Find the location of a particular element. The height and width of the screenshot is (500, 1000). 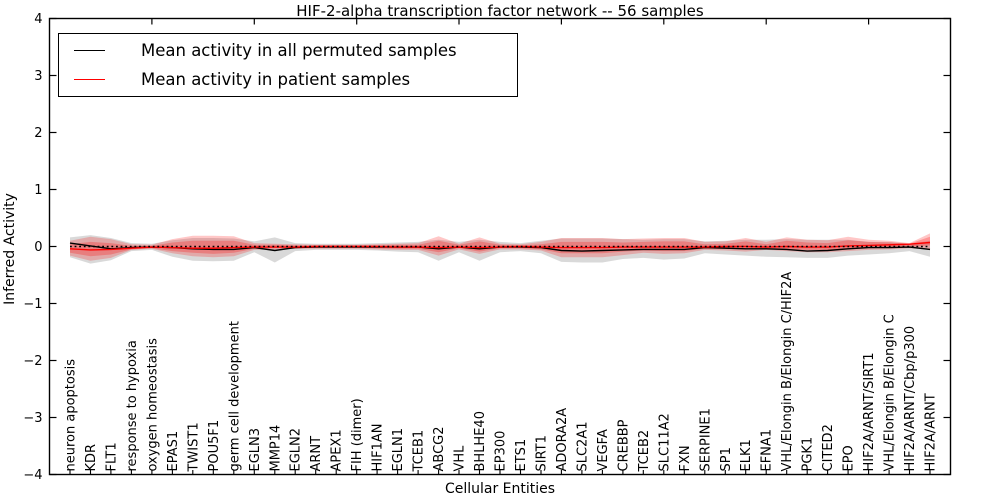

x-tick-label: BHLHE40 is located at coordinates (480, 441).